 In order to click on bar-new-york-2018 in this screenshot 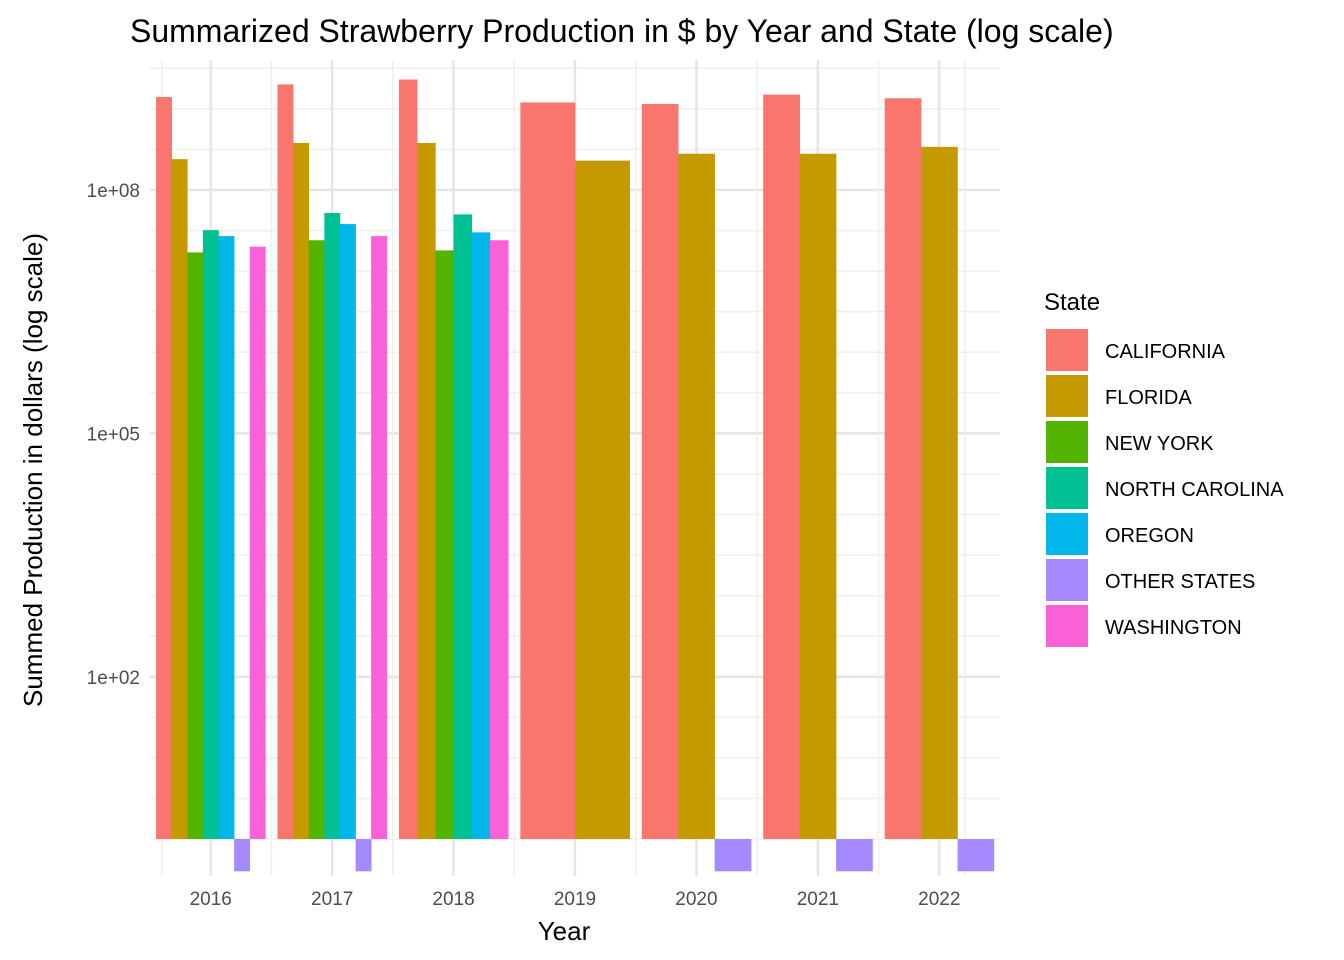, I will do `click(444, 545)`.